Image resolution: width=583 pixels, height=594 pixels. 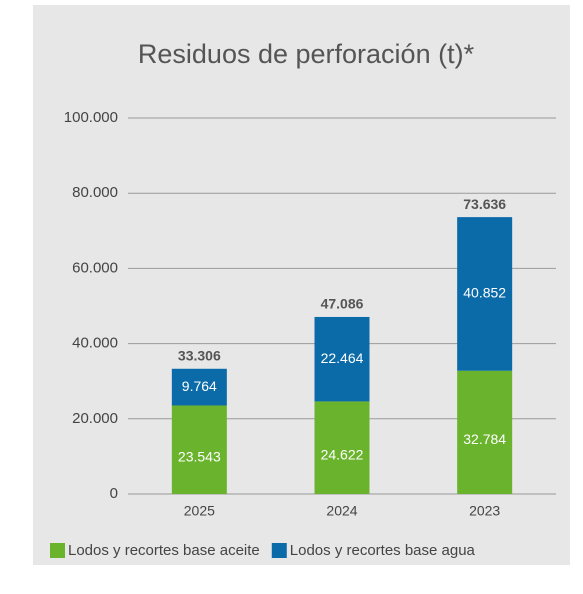 What do you see at coordinates (95, 418) in the screenshot?
I see `y-tick-label: 20.000` at bounding box center [95, 418].